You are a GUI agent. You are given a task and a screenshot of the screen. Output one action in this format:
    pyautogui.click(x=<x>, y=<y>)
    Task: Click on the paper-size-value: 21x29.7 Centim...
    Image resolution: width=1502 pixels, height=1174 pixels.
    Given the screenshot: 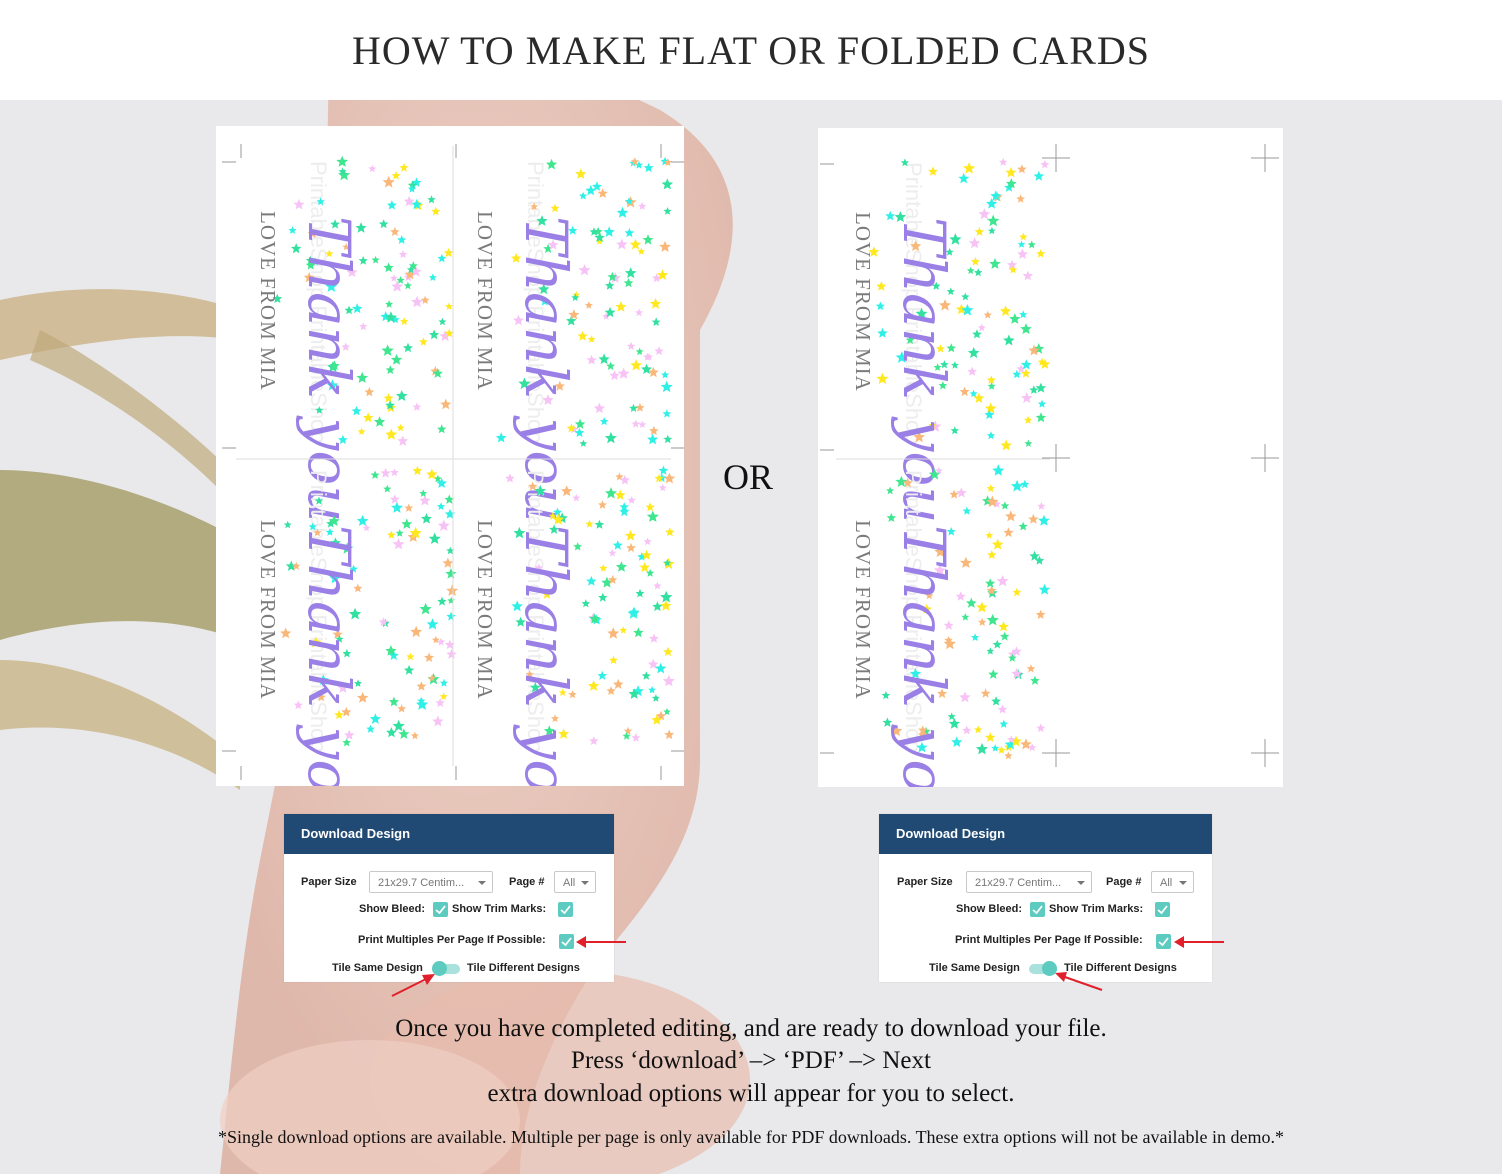 What is the action you would take?
    pyautogui.click(x=421, y=883)
    